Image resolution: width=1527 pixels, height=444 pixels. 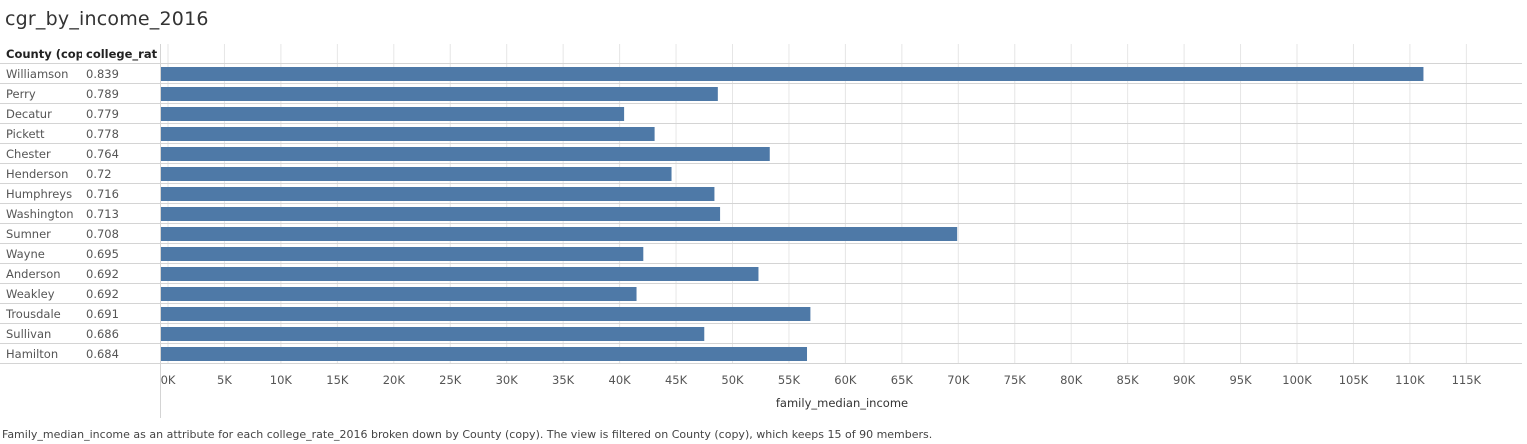 I want to click on row-label-county: Decatur, so click(x=29, y=114).